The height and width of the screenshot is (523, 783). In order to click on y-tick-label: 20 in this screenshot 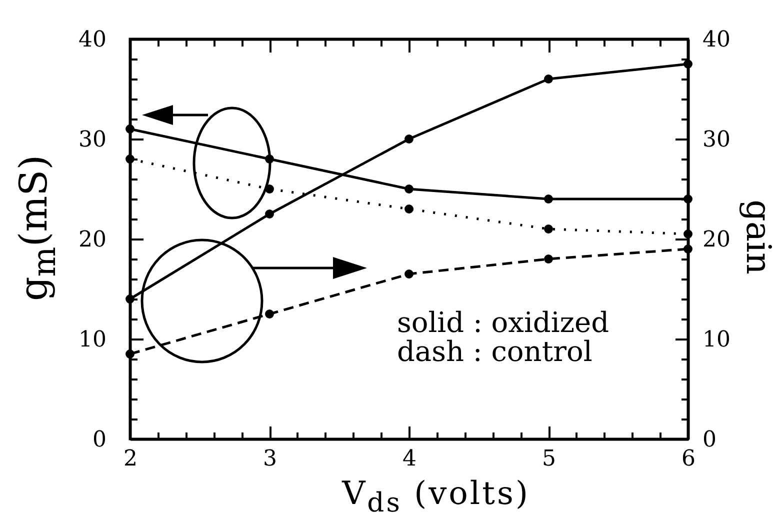, I will do `click(92, 240)`.